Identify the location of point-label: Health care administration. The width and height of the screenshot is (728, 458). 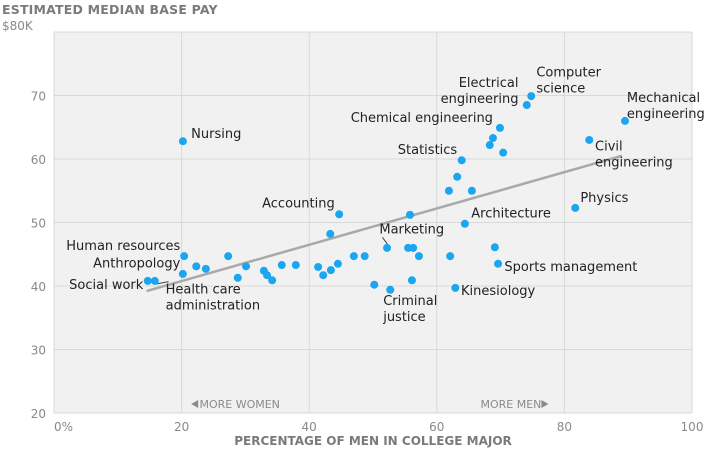
(213, 298).